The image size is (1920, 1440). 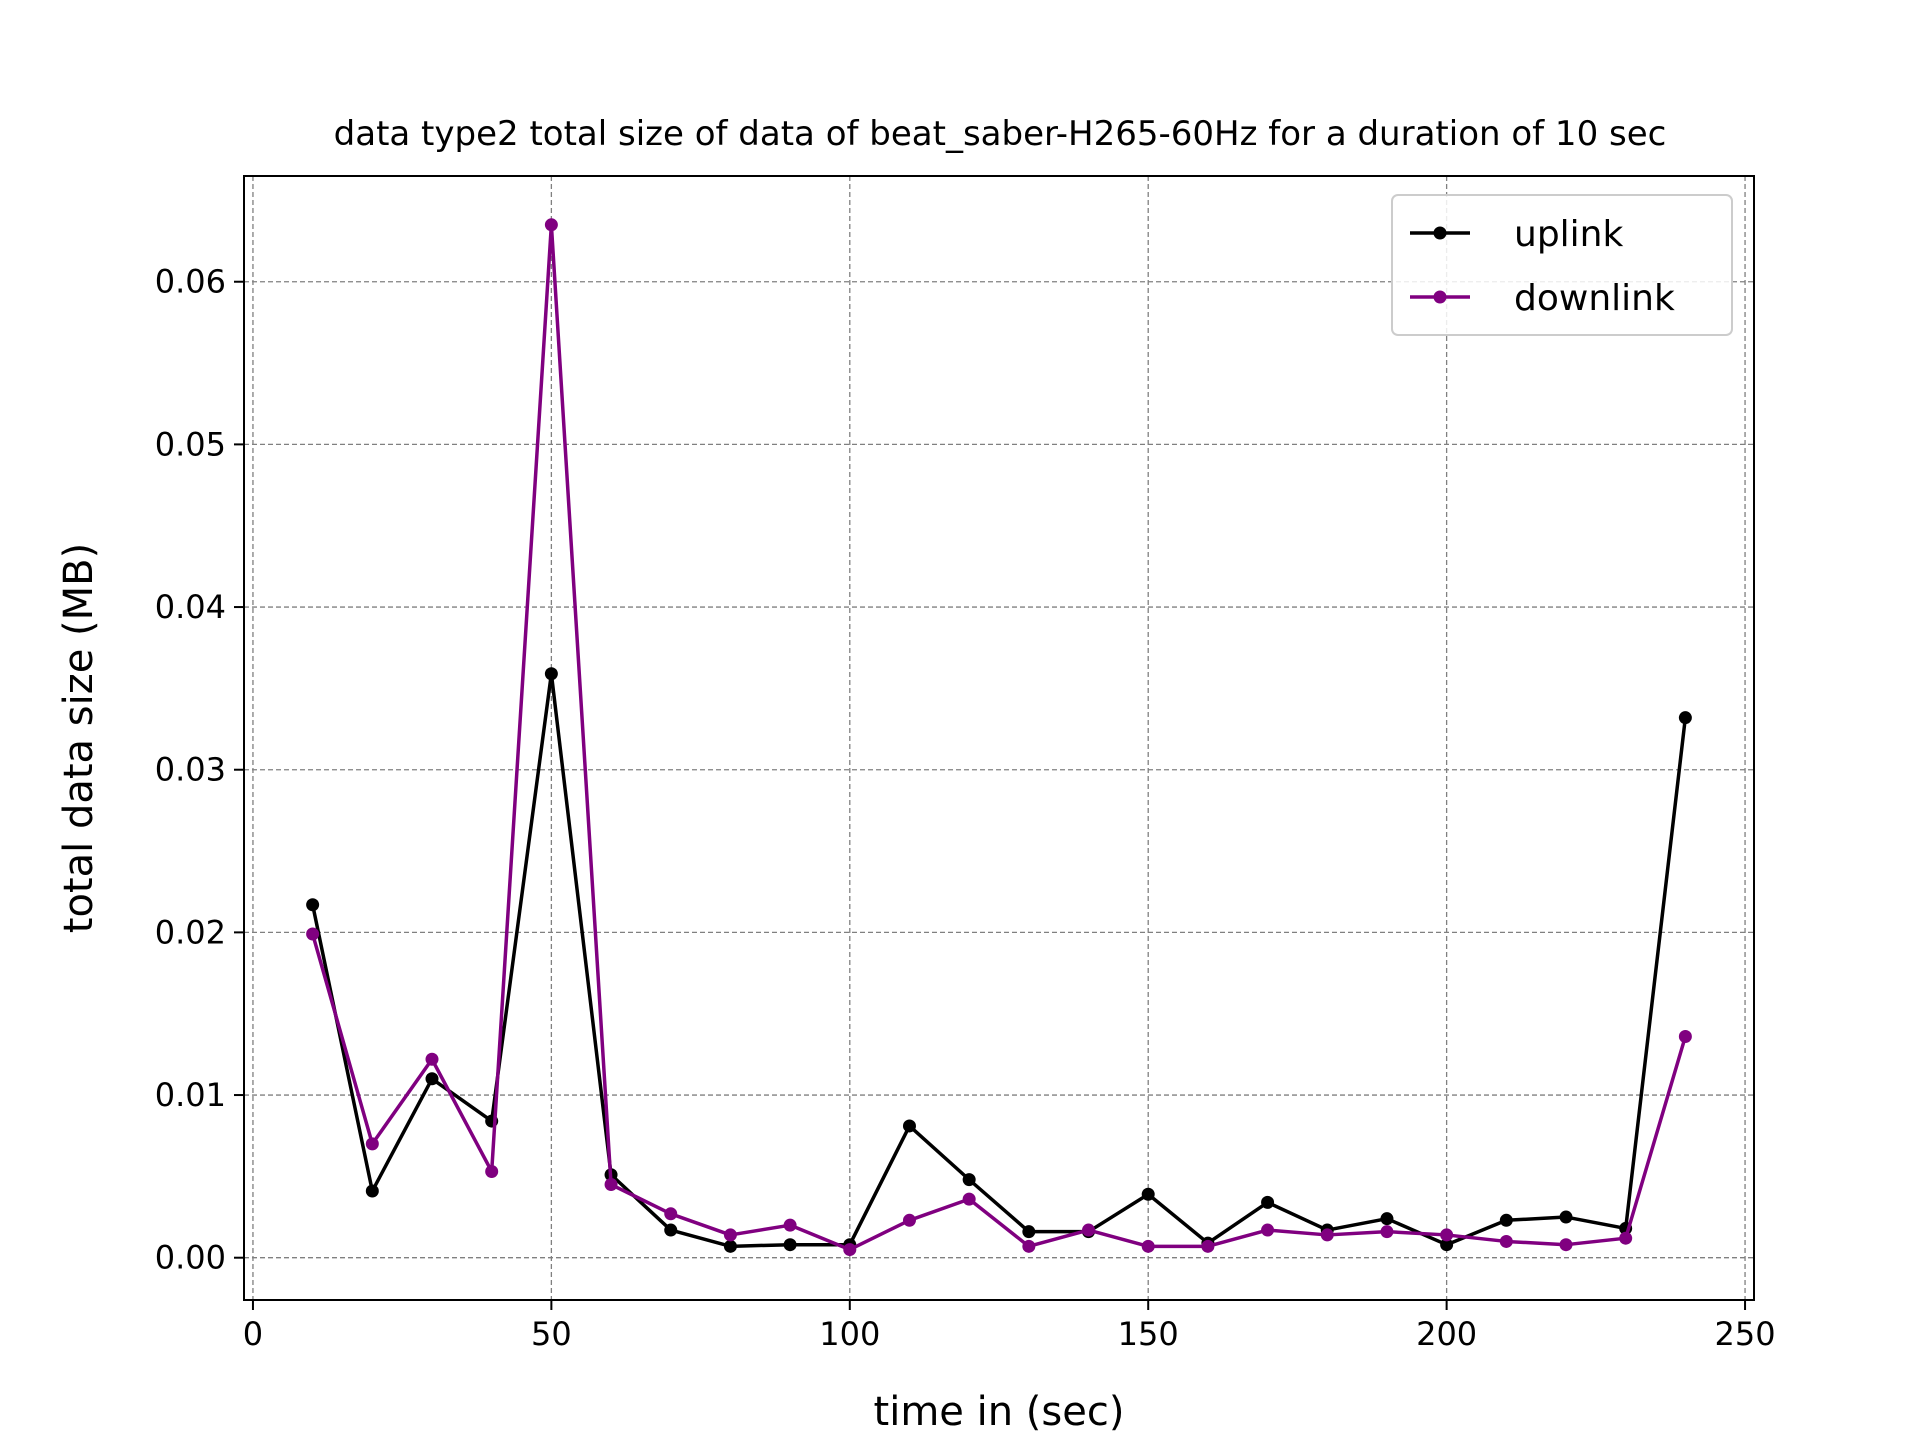 What do you see at coordinates (253, 1334) in the screenshot?
I see `x-tick-label: 0` at bounding box center [253, 1334].